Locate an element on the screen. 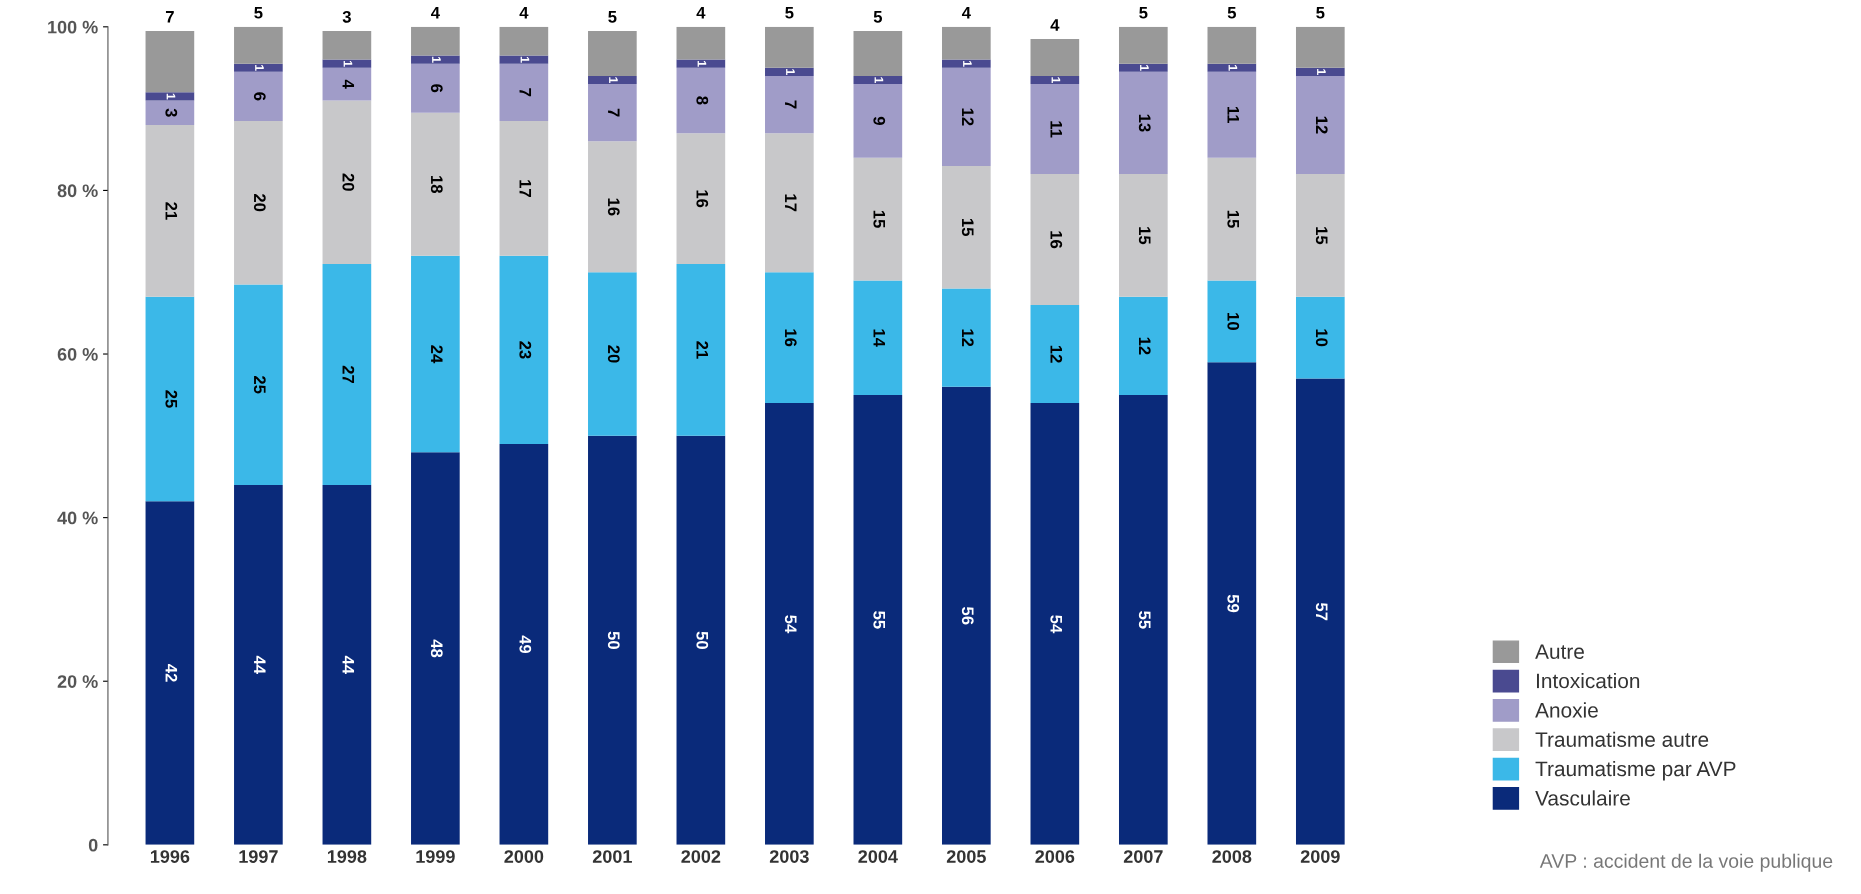 The image size is (1861, 894). x-tick-label: 2006 is located at coordinates (1055, 856).